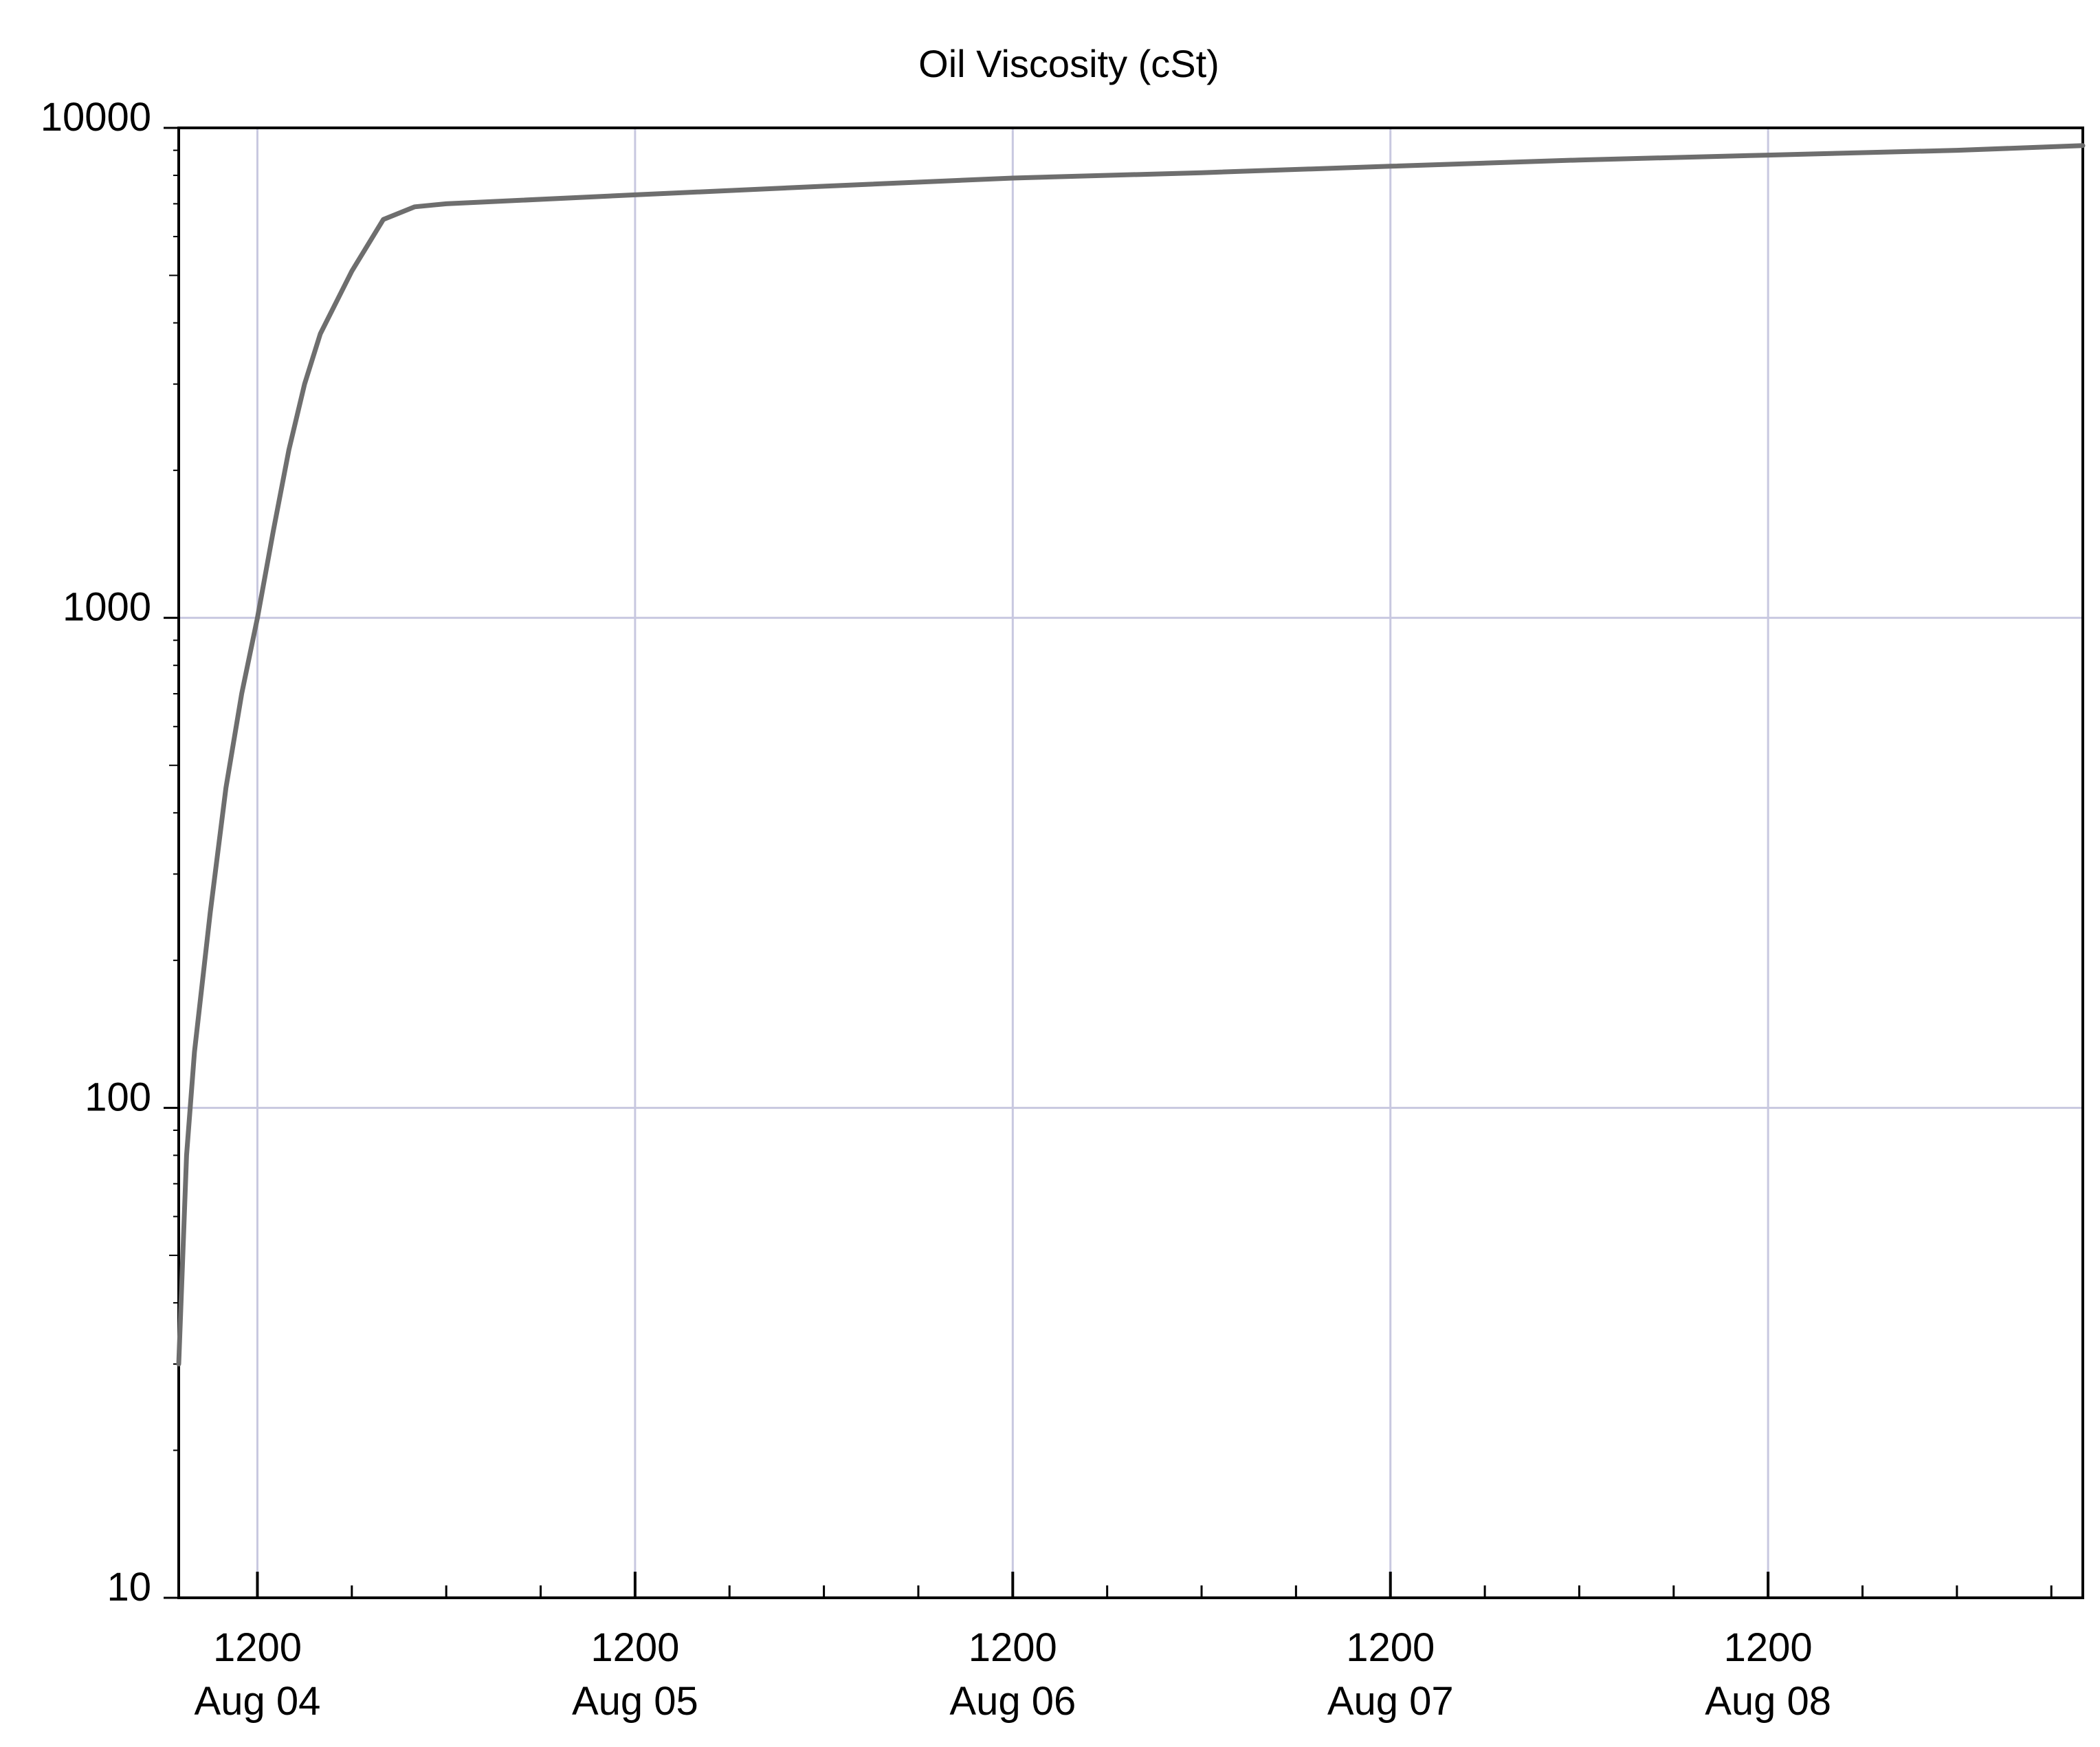 Image resolution: width=2100 pixels, height=1747 pixels. Describe the element at coordinates (118, 1097) in the screenshot. I see `y-tick-label: 100` at that location.